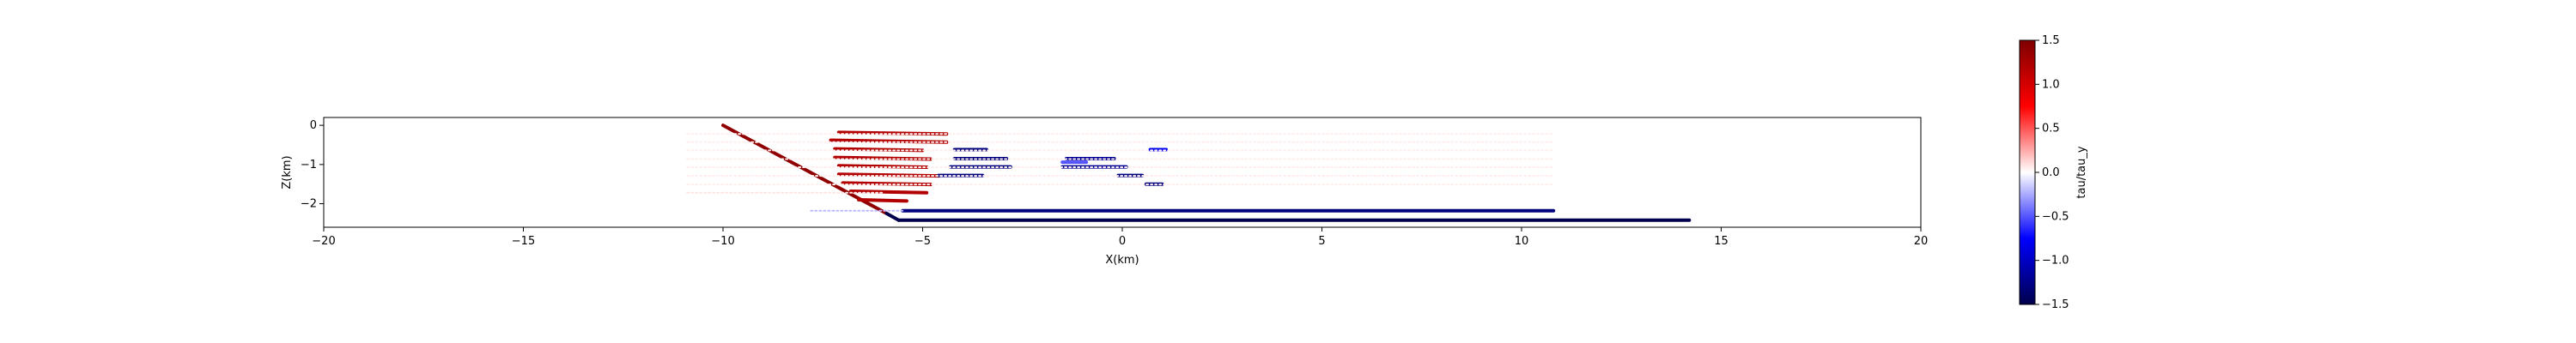 The image size is (2576, 343). I want to click on x-axis-label: X(km), so click(1122, 260).